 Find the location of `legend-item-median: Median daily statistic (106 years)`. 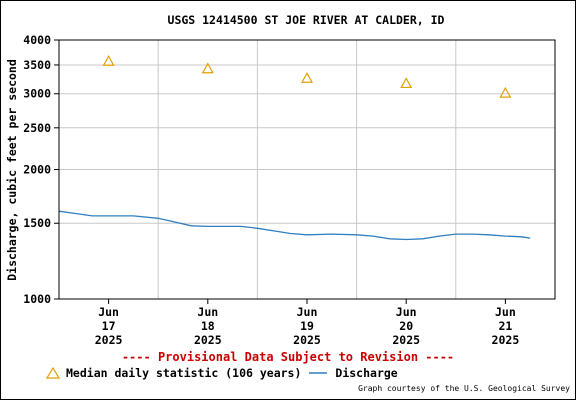

legend-item-median: Median daily statistic (106 years) is located at coordinates (173, 373).